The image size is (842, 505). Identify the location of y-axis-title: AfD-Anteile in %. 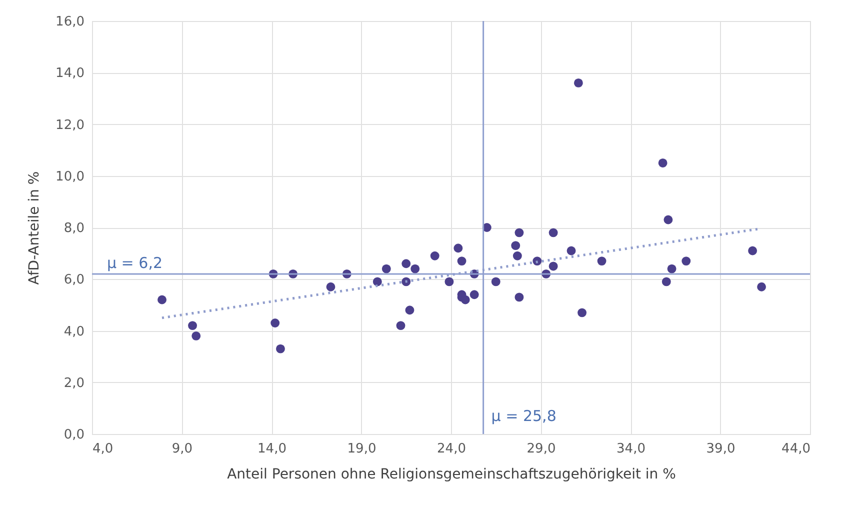
(34, 228).